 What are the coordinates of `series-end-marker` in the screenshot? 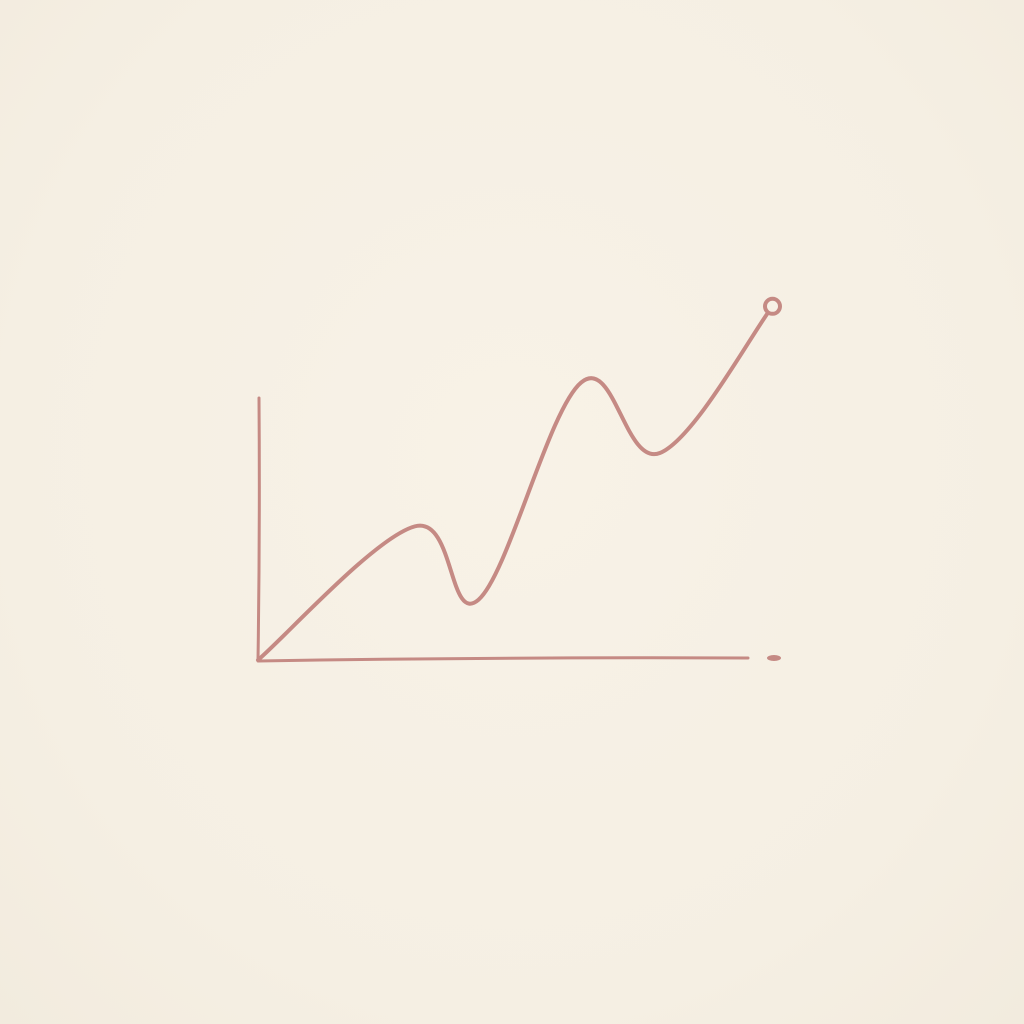 It's located at (772, 306).